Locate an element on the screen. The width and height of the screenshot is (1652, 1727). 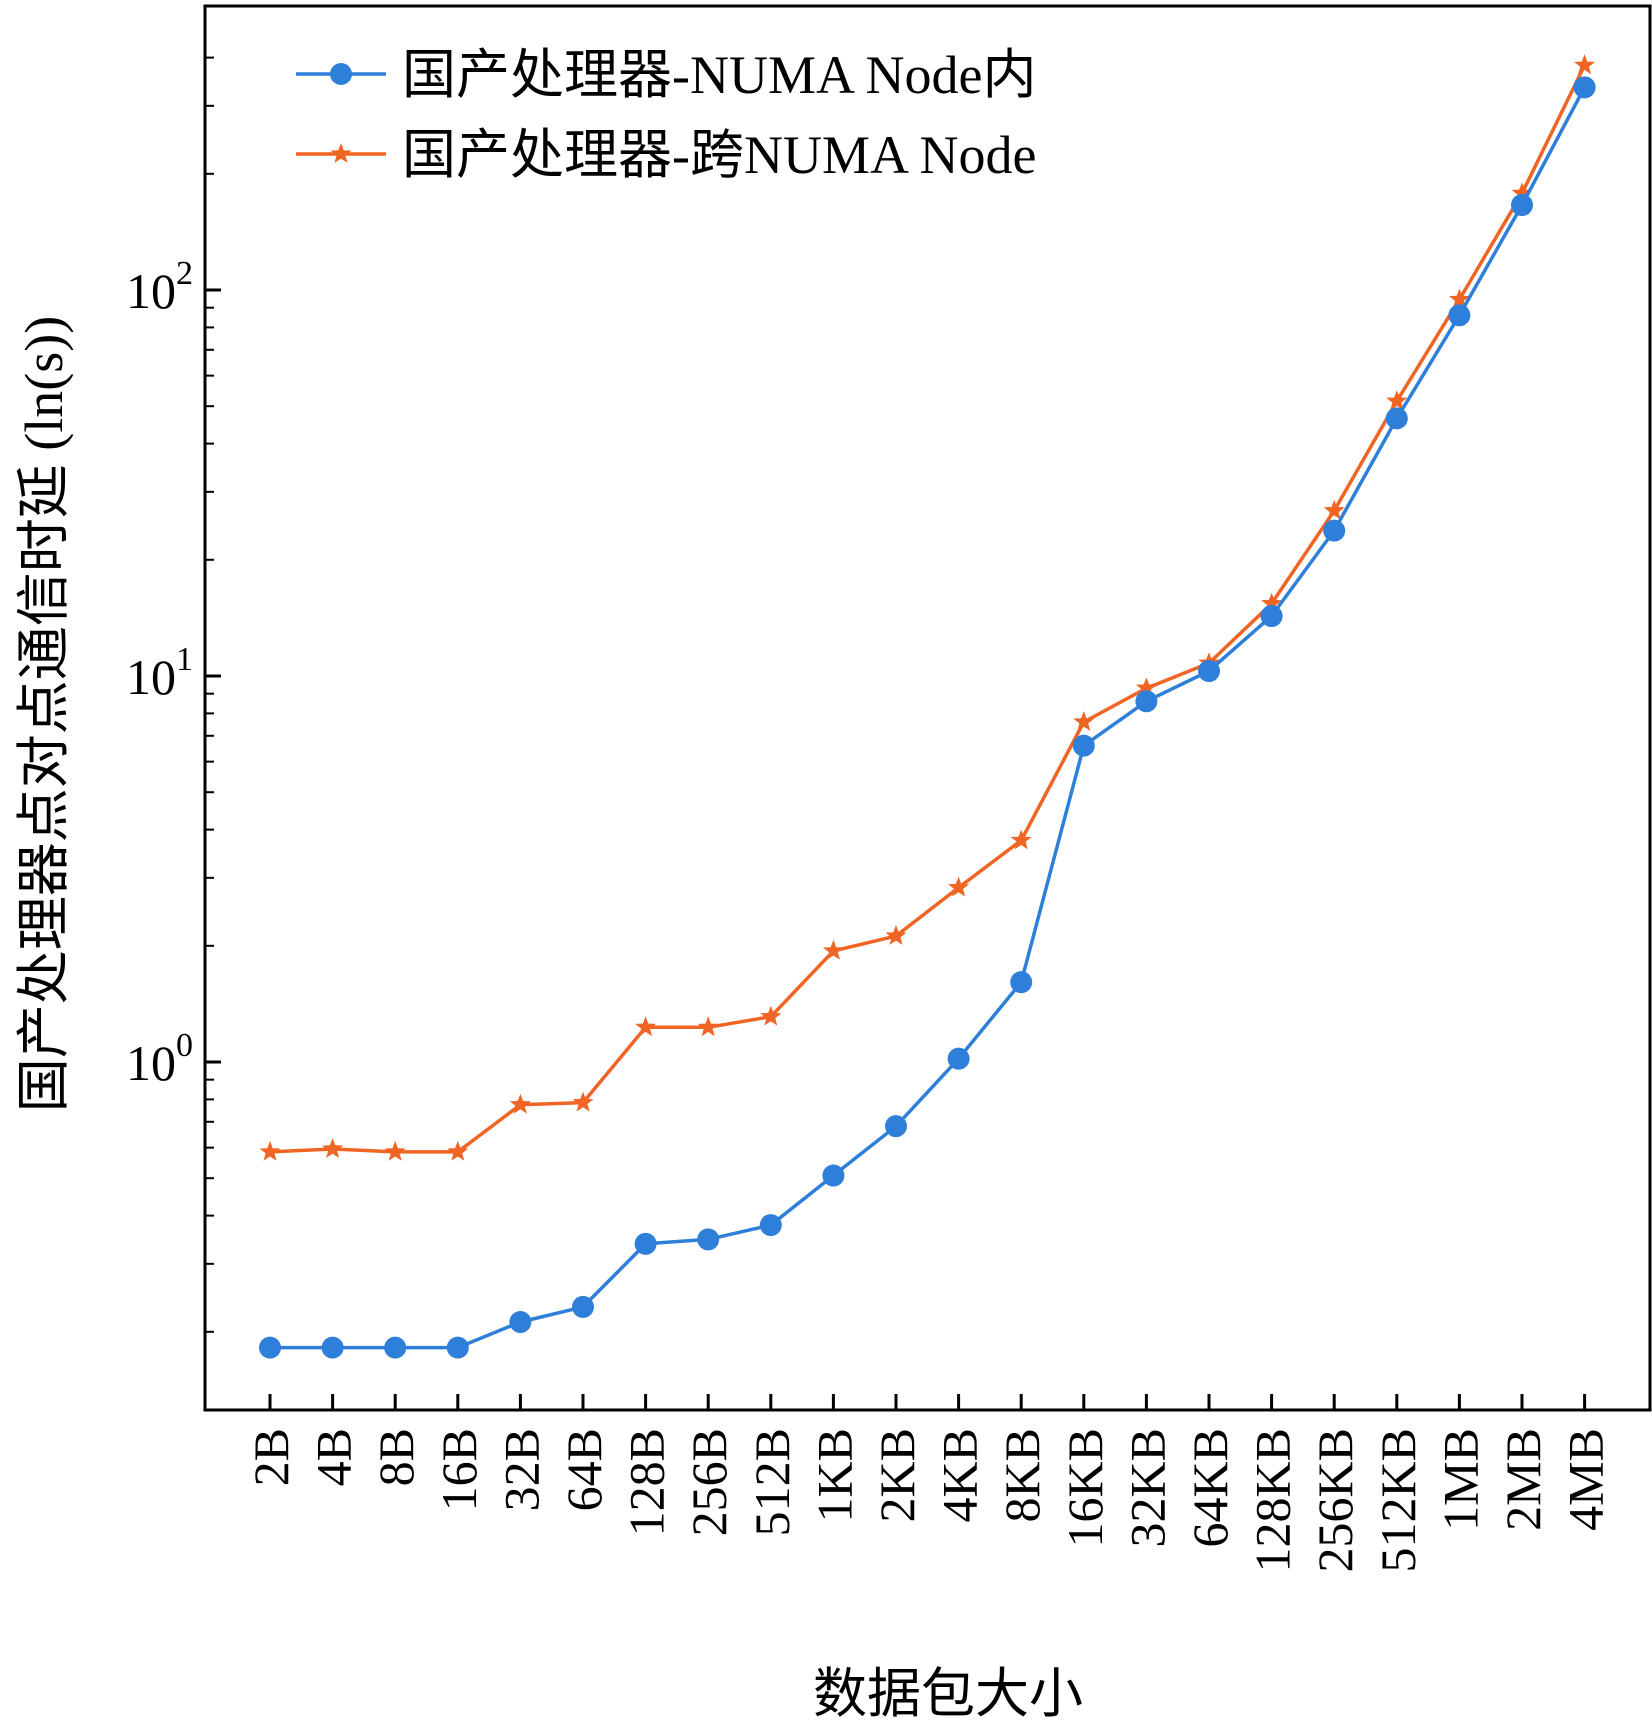
y-tick-exponent: 0 is located at coordinates (184, 1045).